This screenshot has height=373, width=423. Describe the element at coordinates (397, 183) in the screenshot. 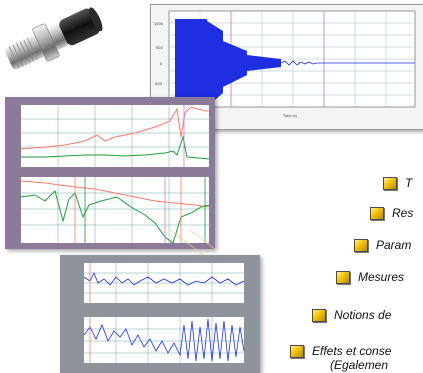

I see `menu-item-1: T` at that location.